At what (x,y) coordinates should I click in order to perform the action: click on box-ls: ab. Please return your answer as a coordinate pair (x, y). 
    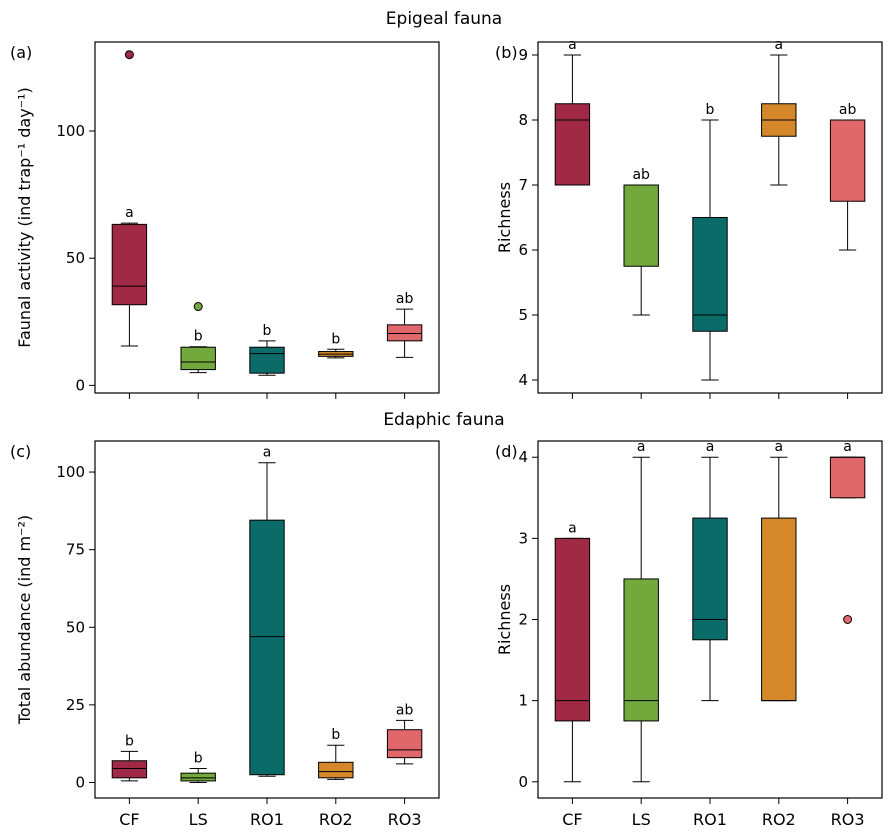
    Looking at the image, I should click on (641, 241).